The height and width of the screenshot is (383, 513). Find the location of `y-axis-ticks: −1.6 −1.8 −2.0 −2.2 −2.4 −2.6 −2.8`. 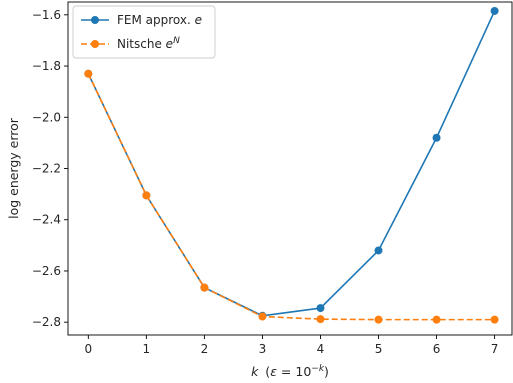

y-axis-ticks: −1.6 −1.8 −2.0 −2.2 −2.4 −2.6 −2.8 is located at coordinates (50, 168).